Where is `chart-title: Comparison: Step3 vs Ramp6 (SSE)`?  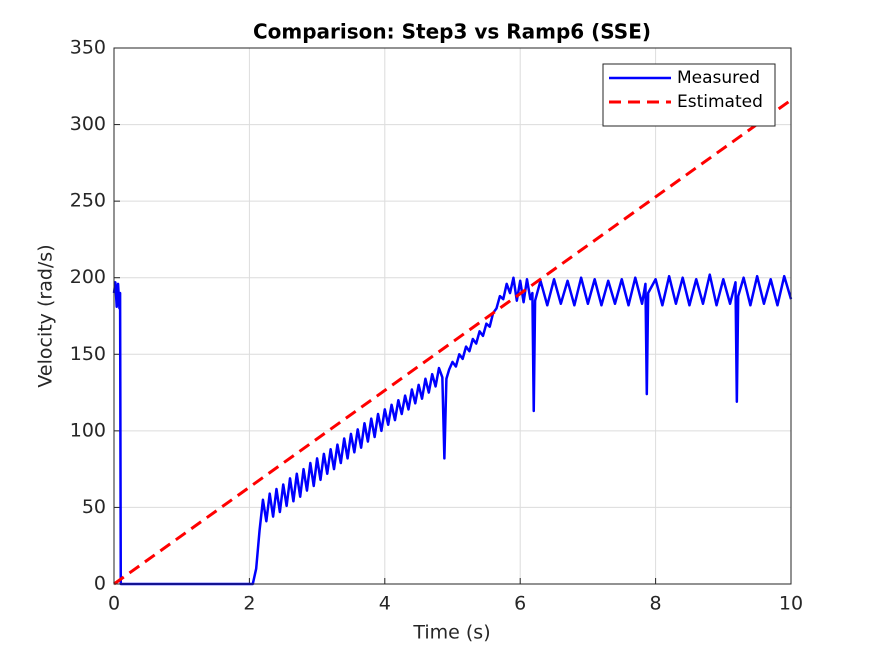
chart-title: Comparison: Step3 vs Ramp6 (SSE) is located at coordinates (452, 32).